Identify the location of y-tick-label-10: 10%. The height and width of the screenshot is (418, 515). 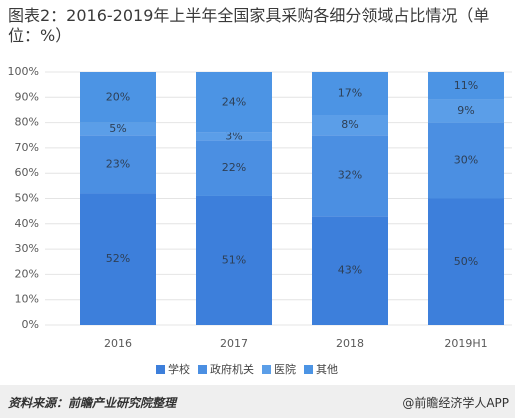
(27, 299).